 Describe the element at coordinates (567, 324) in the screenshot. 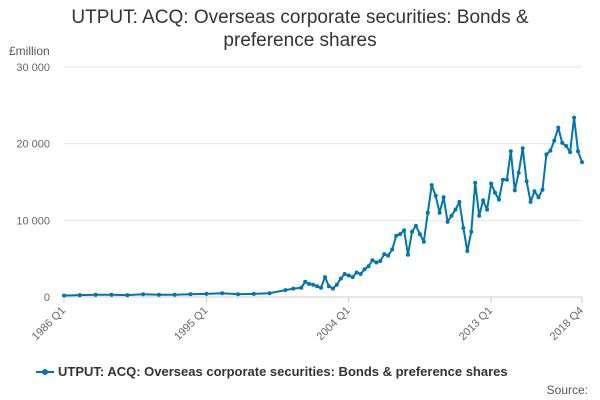

I see `x-tick-label: 2018 Q4` at that location.